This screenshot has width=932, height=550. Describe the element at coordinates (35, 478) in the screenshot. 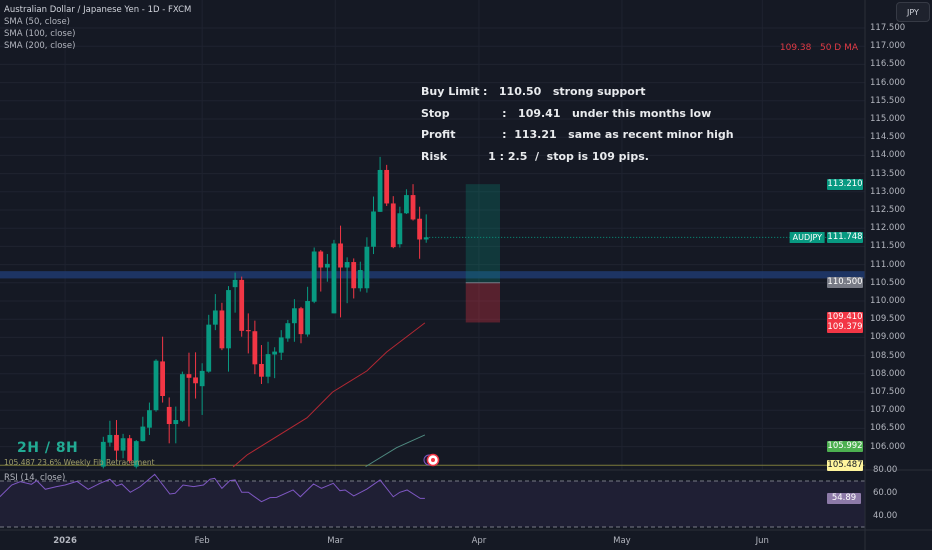

I see `rsi-title: RSI (14, close)` at that location.